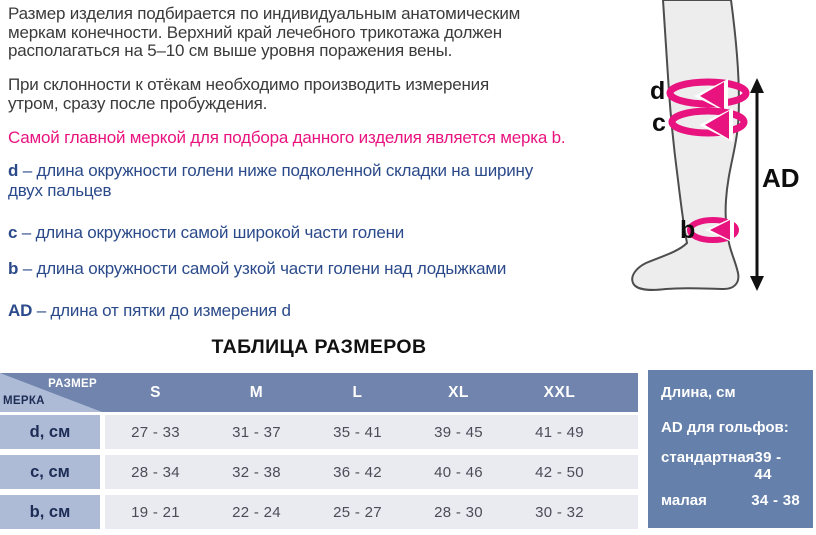 The height and width of the screenshot is (535, 816). I want to click on definition-c-term: c, so click(13, 232).